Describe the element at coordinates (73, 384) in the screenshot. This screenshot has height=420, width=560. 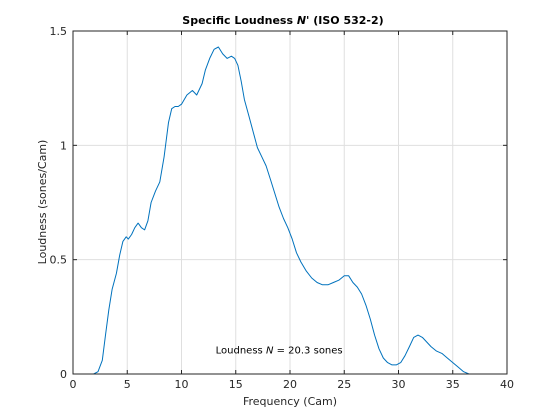
I see `x-tick-label: 0` at that location.